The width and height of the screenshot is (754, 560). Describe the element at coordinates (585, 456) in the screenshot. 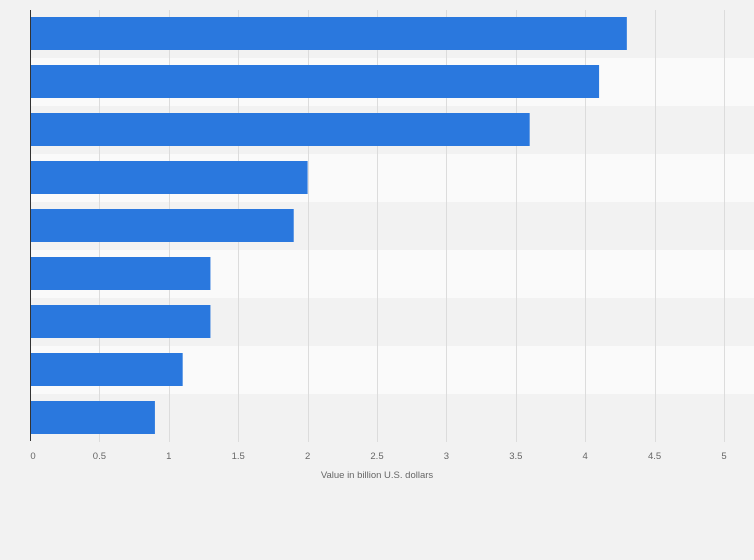

I see `x-tick-label: 4` at that location.